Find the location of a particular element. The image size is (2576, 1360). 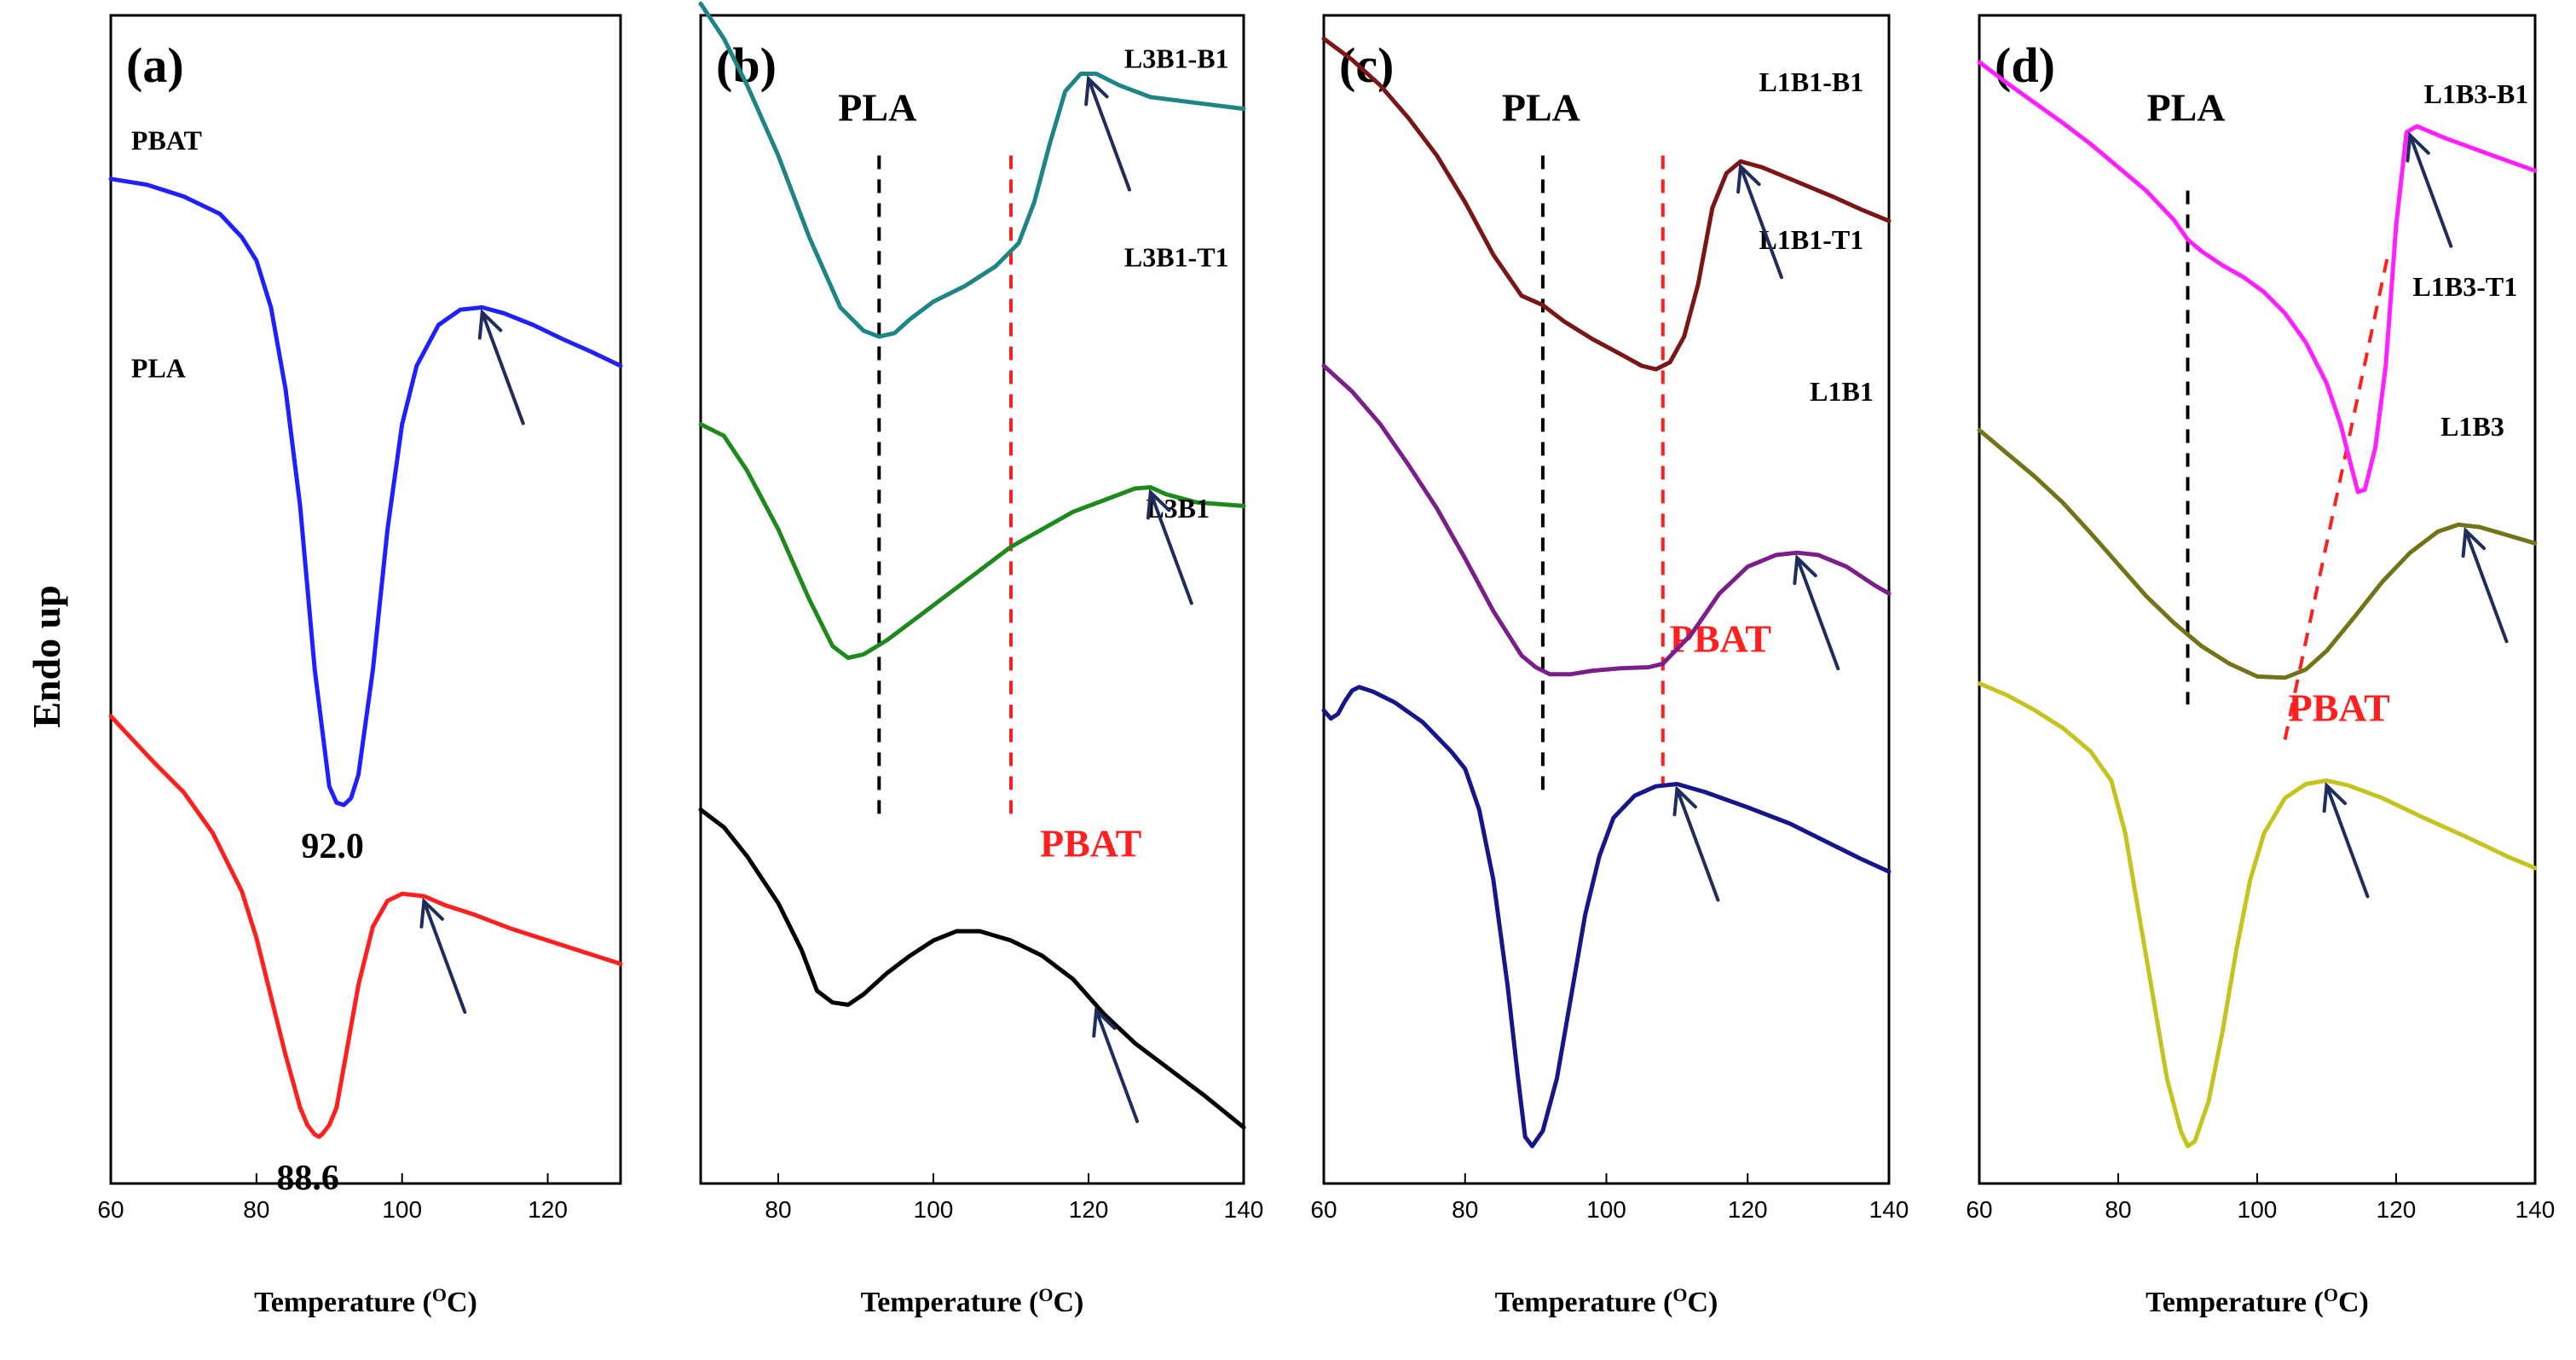

curve-l1b3-t1 is located at coordinates (2257, 553).